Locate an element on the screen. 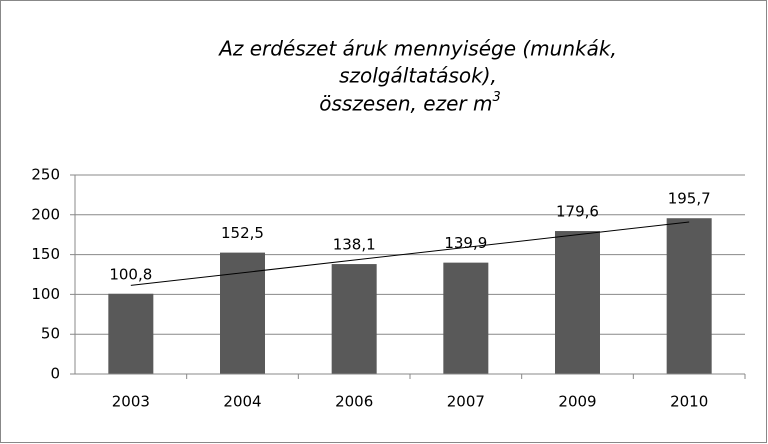 This screenshot has width=768, height=444. x-tick-label: 2006 is located at coordinates (354, 402).